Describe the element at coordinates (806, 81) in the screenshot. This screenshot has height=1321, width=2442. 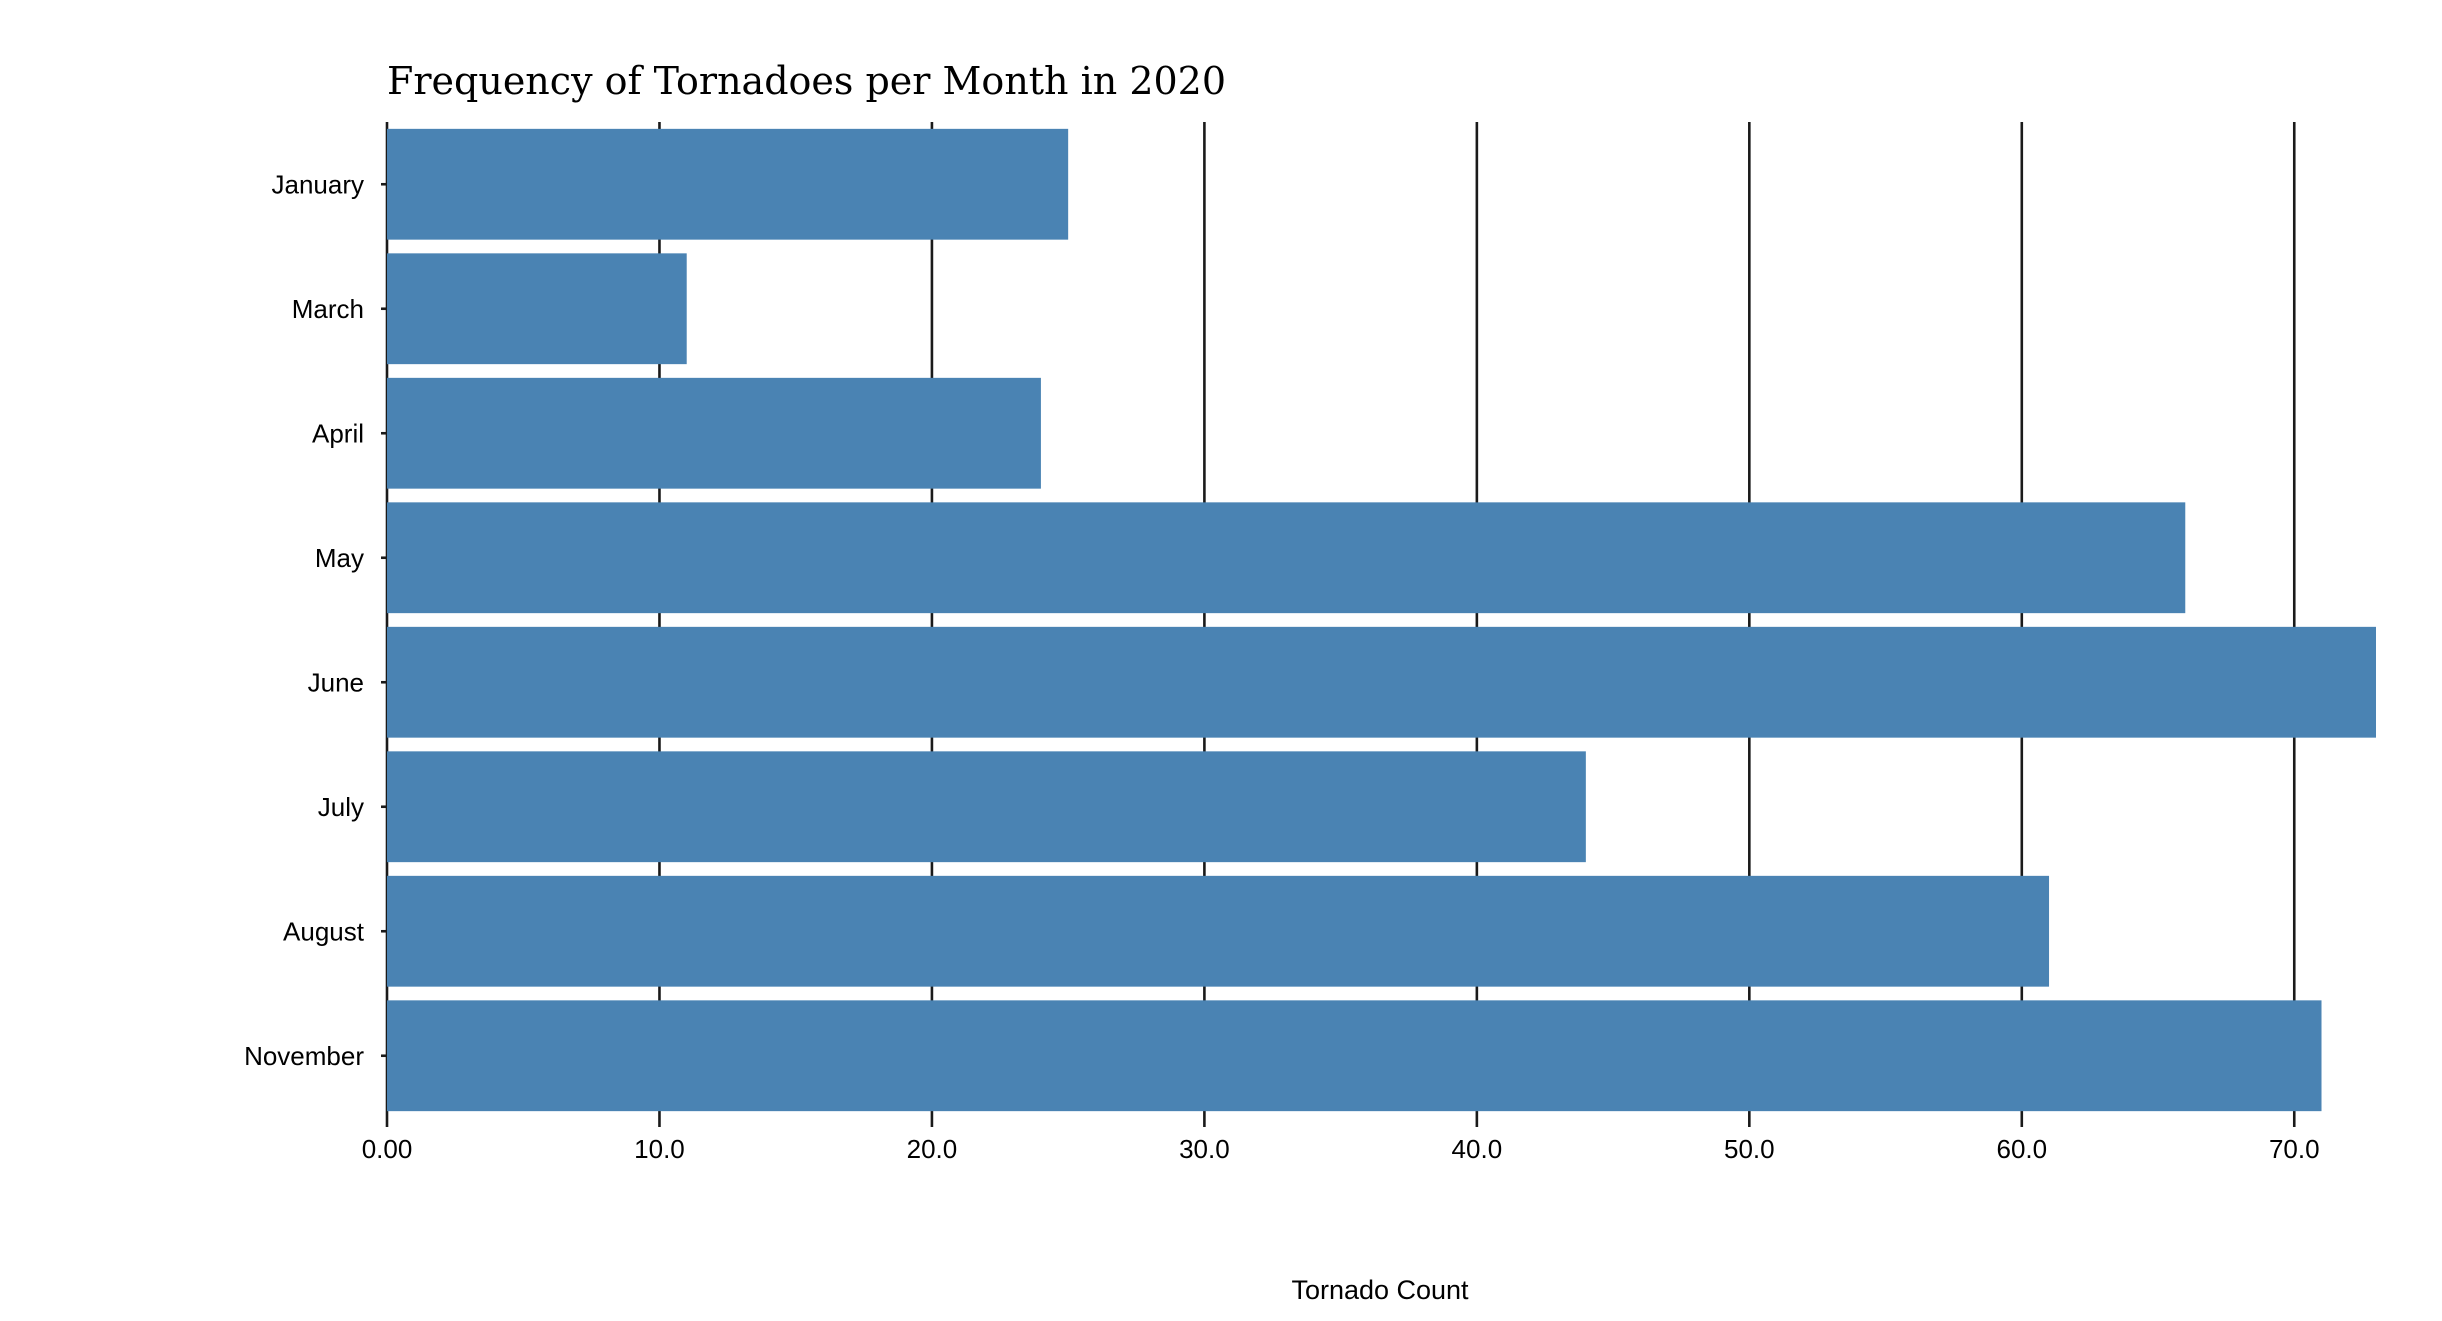
I see `chart-title: Frequency of Tornadoes per Month in 2020` at that location.